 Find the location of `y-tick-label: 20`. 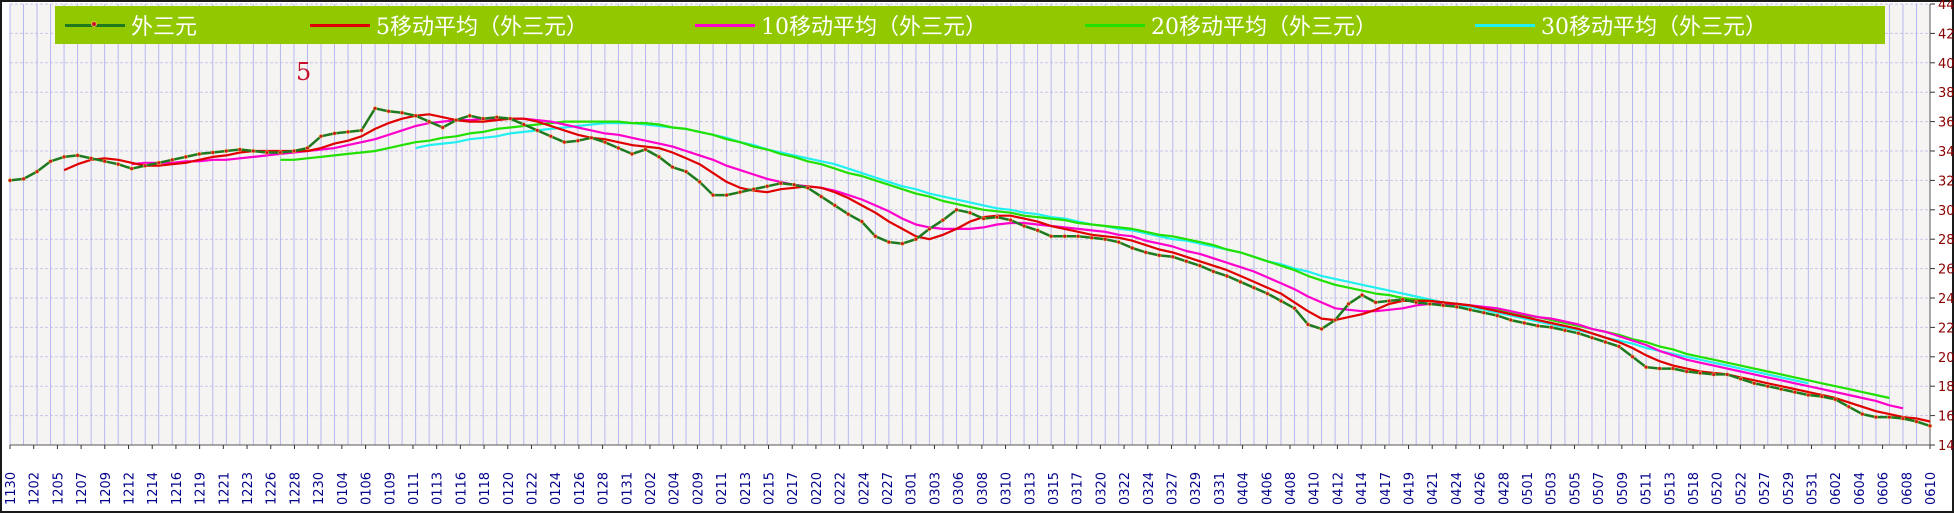

y-tick-label: 20 is located at coordinates (1946, 358).